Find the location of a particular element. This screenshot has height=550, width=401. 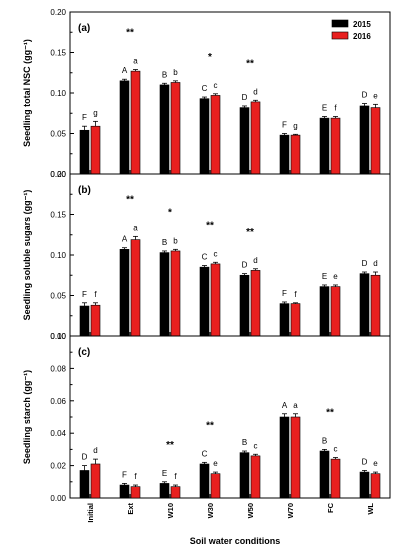

x-category-label: WL is located at coordinates (370, 509).